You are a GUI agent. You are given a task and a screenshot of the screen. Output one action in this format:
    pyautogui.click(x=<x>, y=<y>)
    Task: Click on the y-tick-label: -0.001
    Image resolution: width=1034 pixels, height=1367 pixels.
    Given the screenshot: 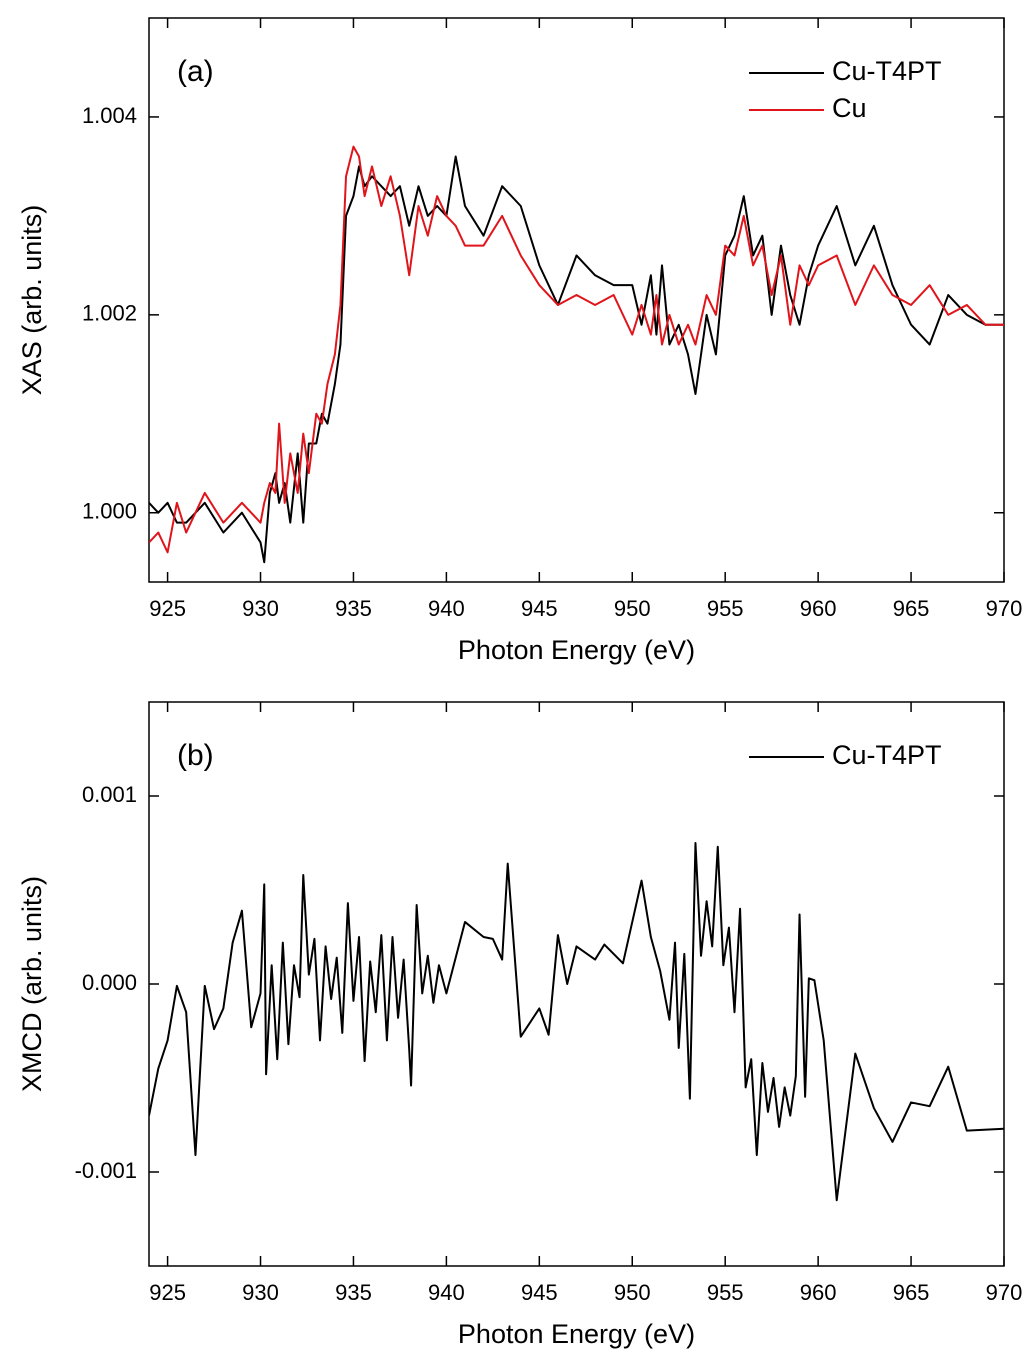 What is the action you would take?
    pyautogui.click(x=106, y=1170)
    